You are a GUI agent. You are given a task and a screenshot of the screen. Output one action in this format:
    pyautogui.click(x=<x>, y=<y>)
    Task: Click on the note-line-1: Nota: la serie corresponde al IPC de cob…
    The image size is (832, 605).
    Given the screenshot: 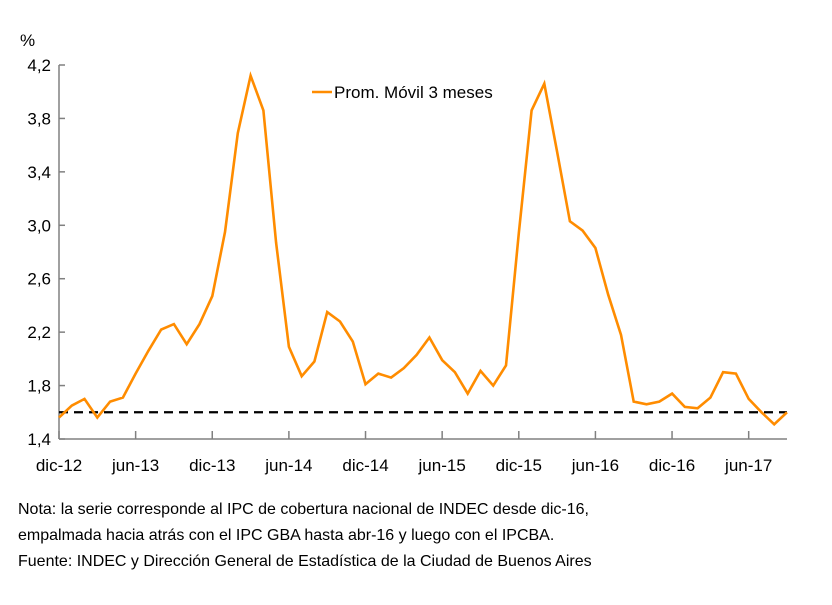 What is the action you would take?
    pyautogui.click(x=303, y=509)
    